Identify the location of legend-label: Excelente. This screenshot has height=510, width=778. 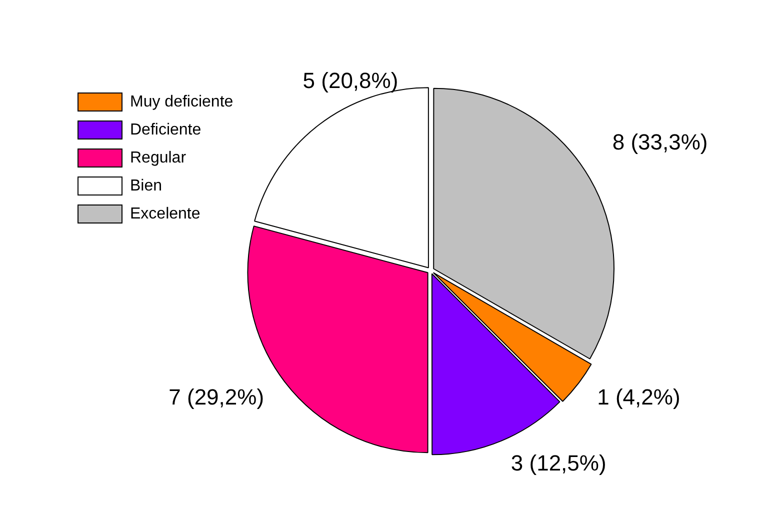
(165, 213).